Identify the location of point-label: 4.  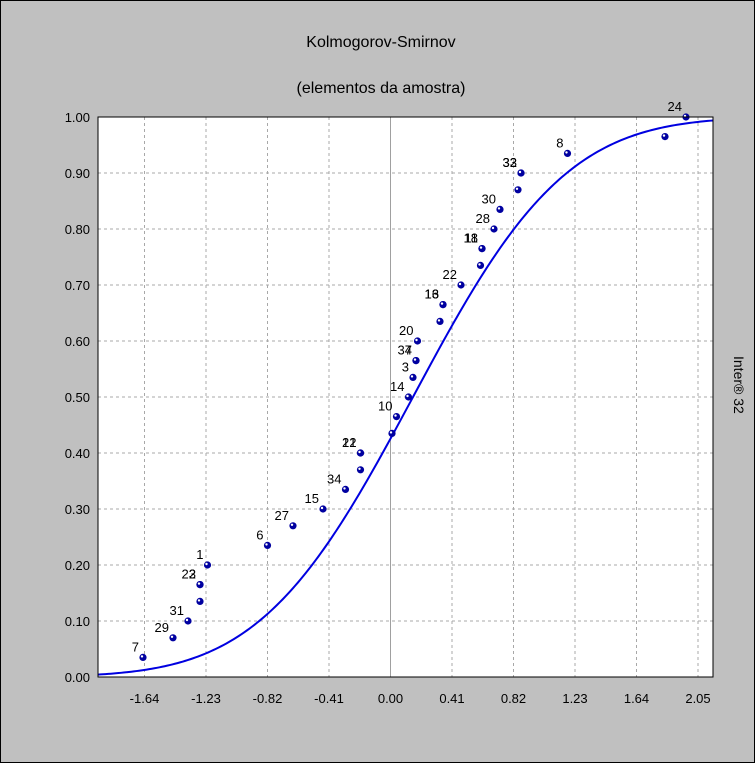
(408, 350).